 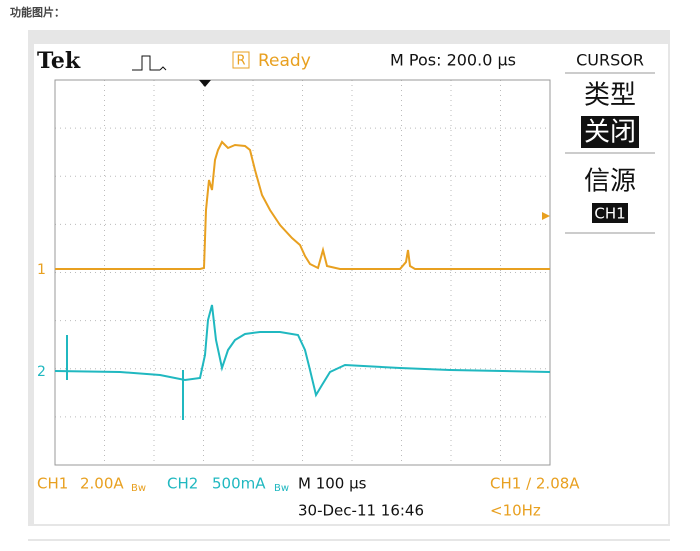 What do you see at coordinates (59, 61) in the screenshot?
I see `brand: Tek` at bounding box center [59, 61].